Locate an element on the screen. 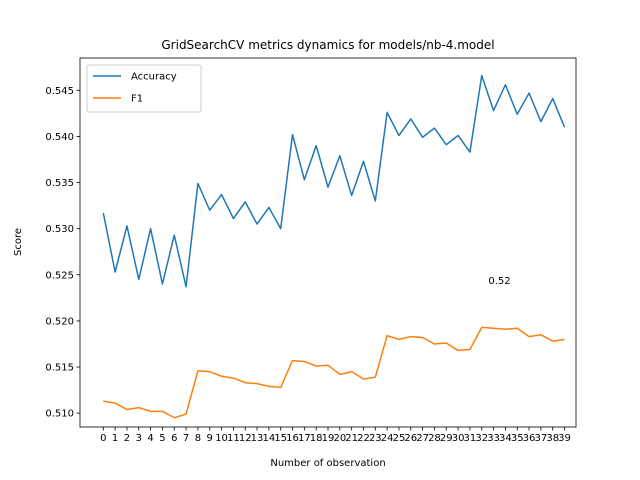  x-tick-label: 7 is located at coordinates (186, 438).